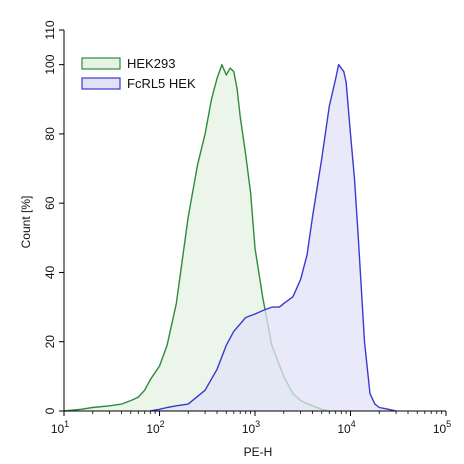  Describe the element at coordinates (50, 64) in the screenshot. I see `y-tick-label-6: 100` at that location.